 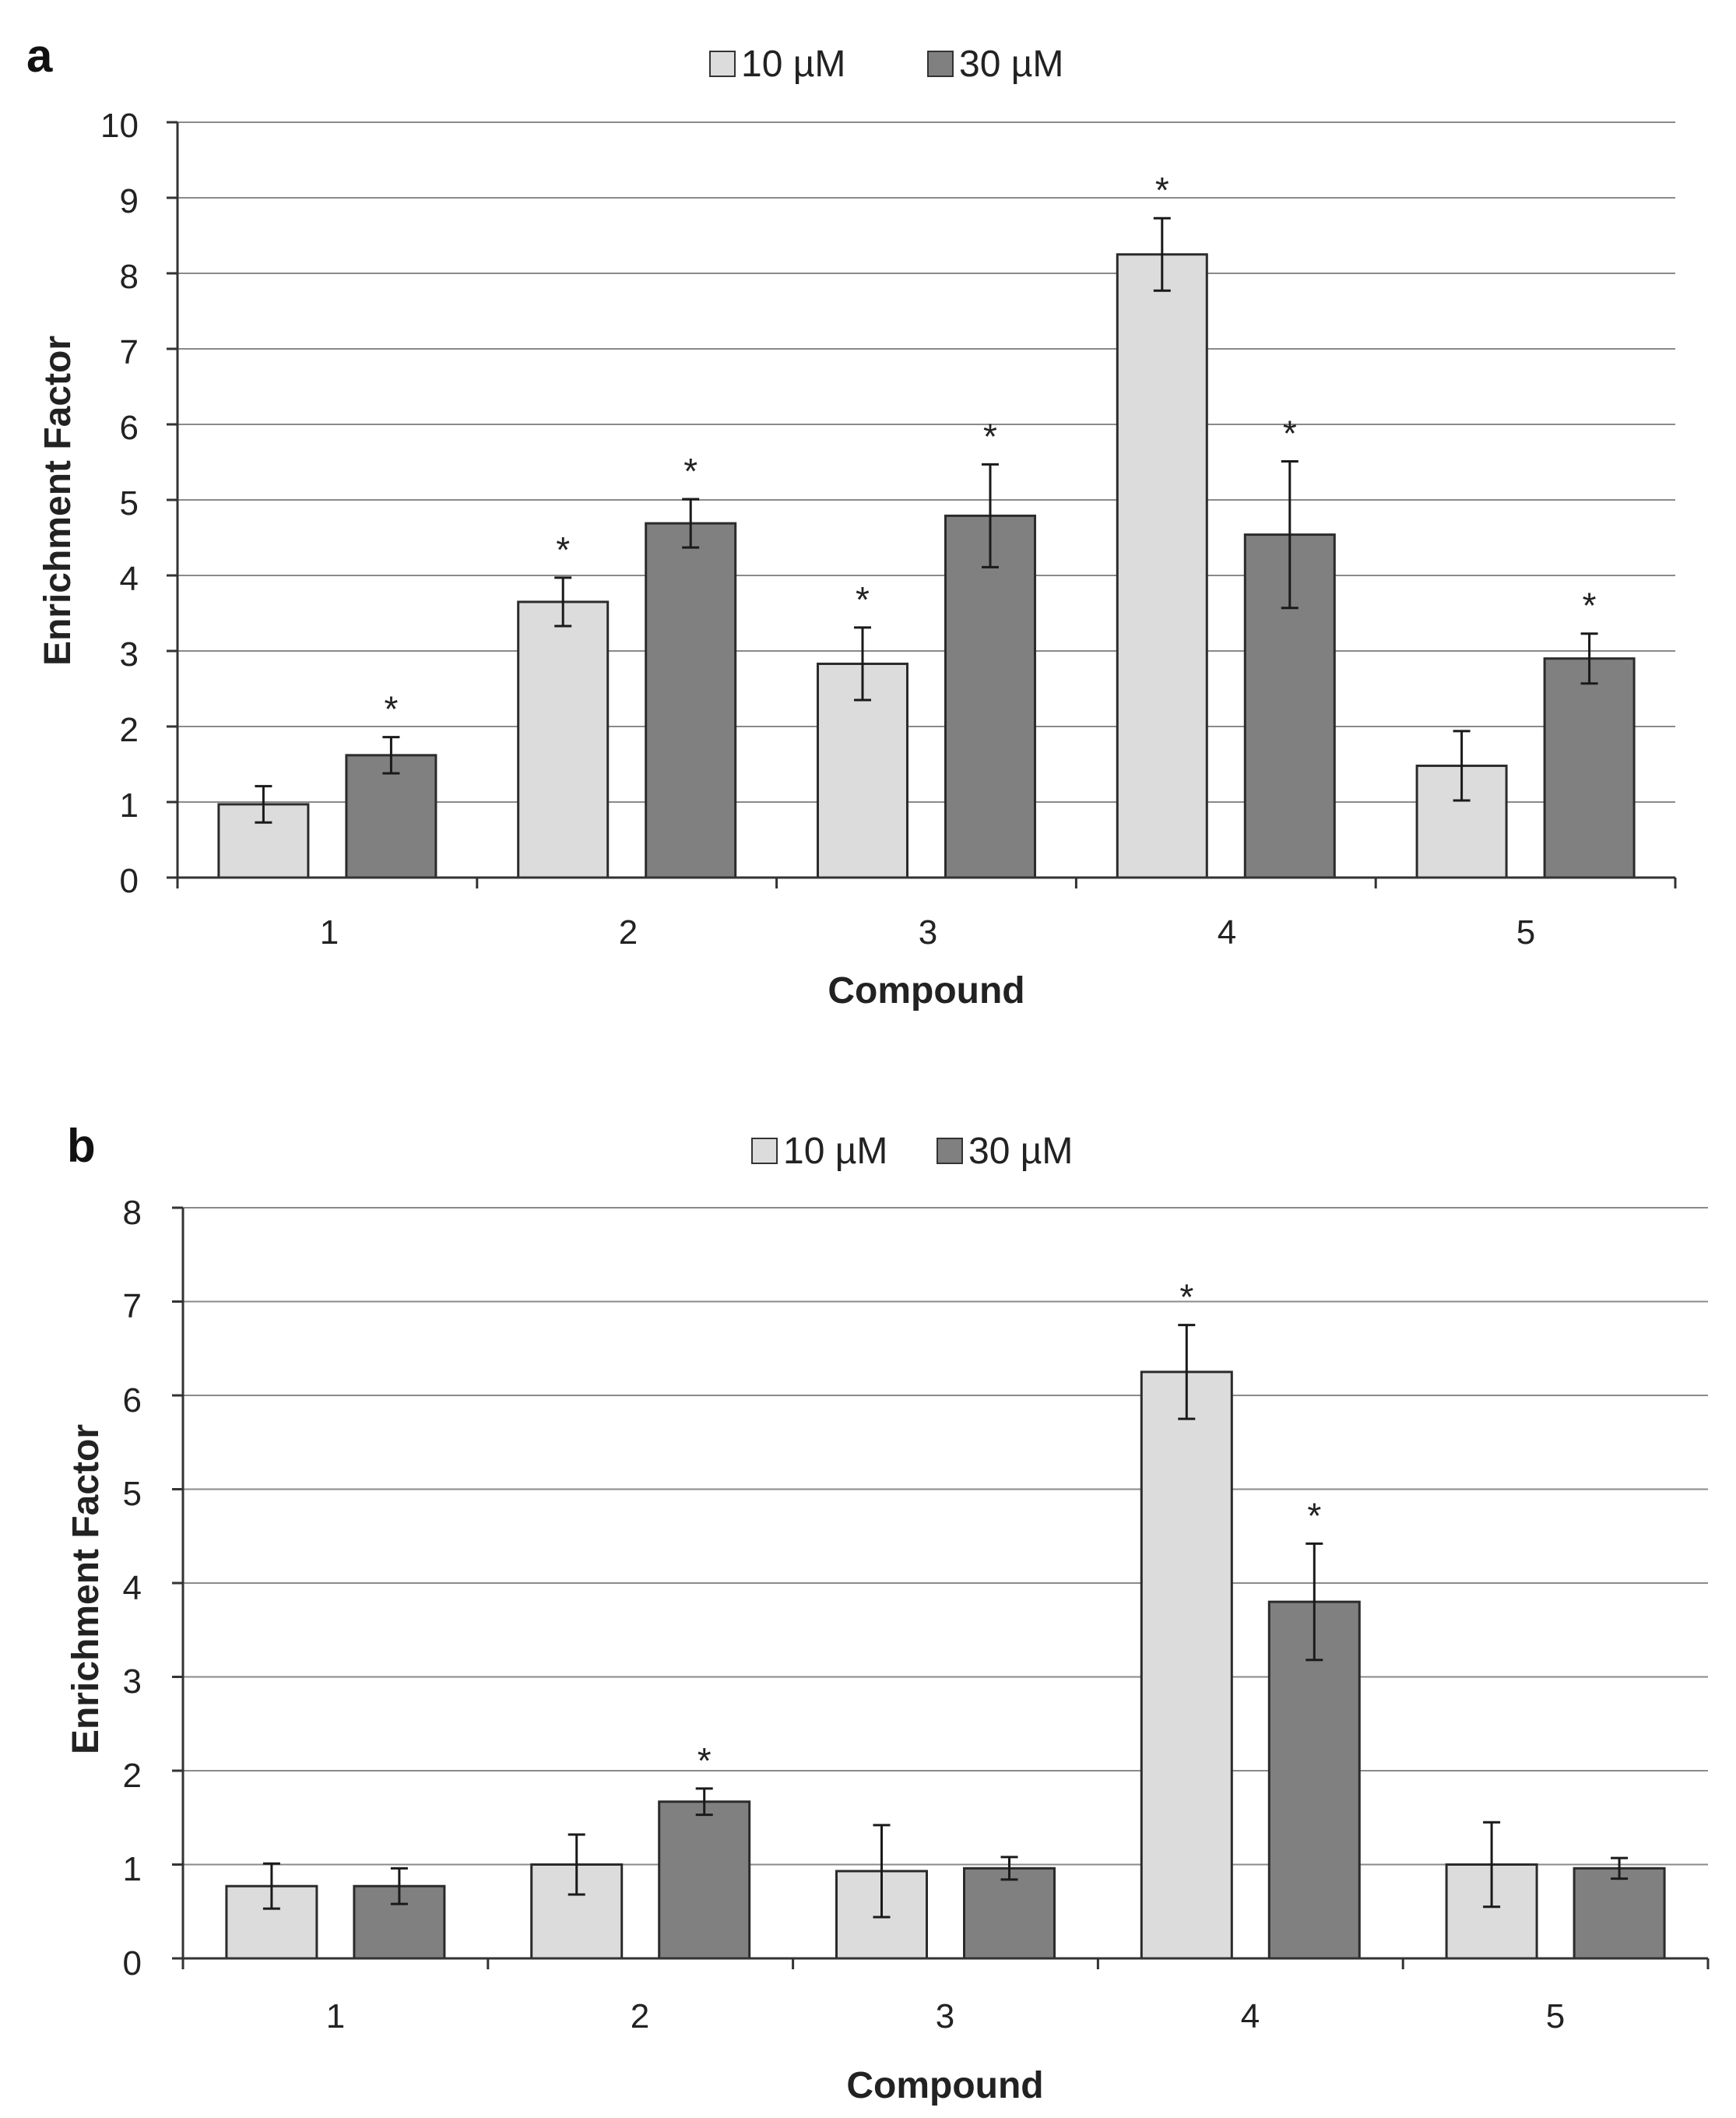 I want to click on panel-b-ytick-label: 5, so click(x=132, y=1494).